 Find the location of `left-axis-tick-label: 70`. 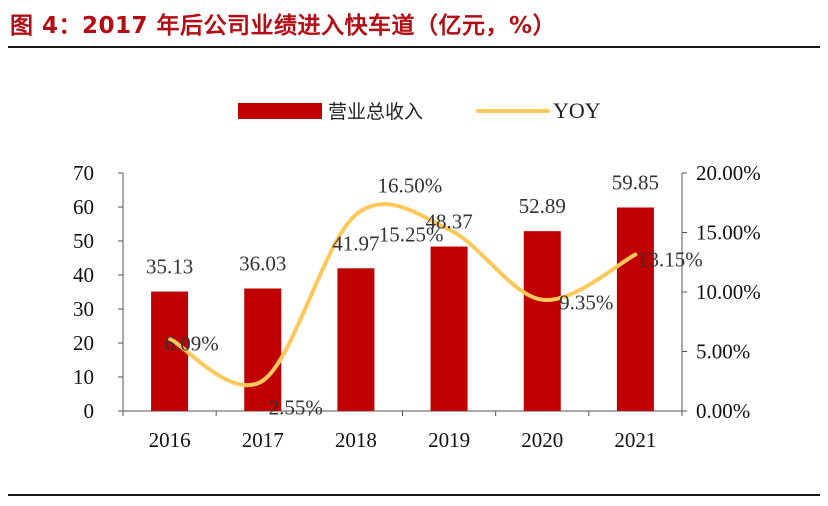

left-axis-tick-label: 70 is located at coordinates (83, 173).